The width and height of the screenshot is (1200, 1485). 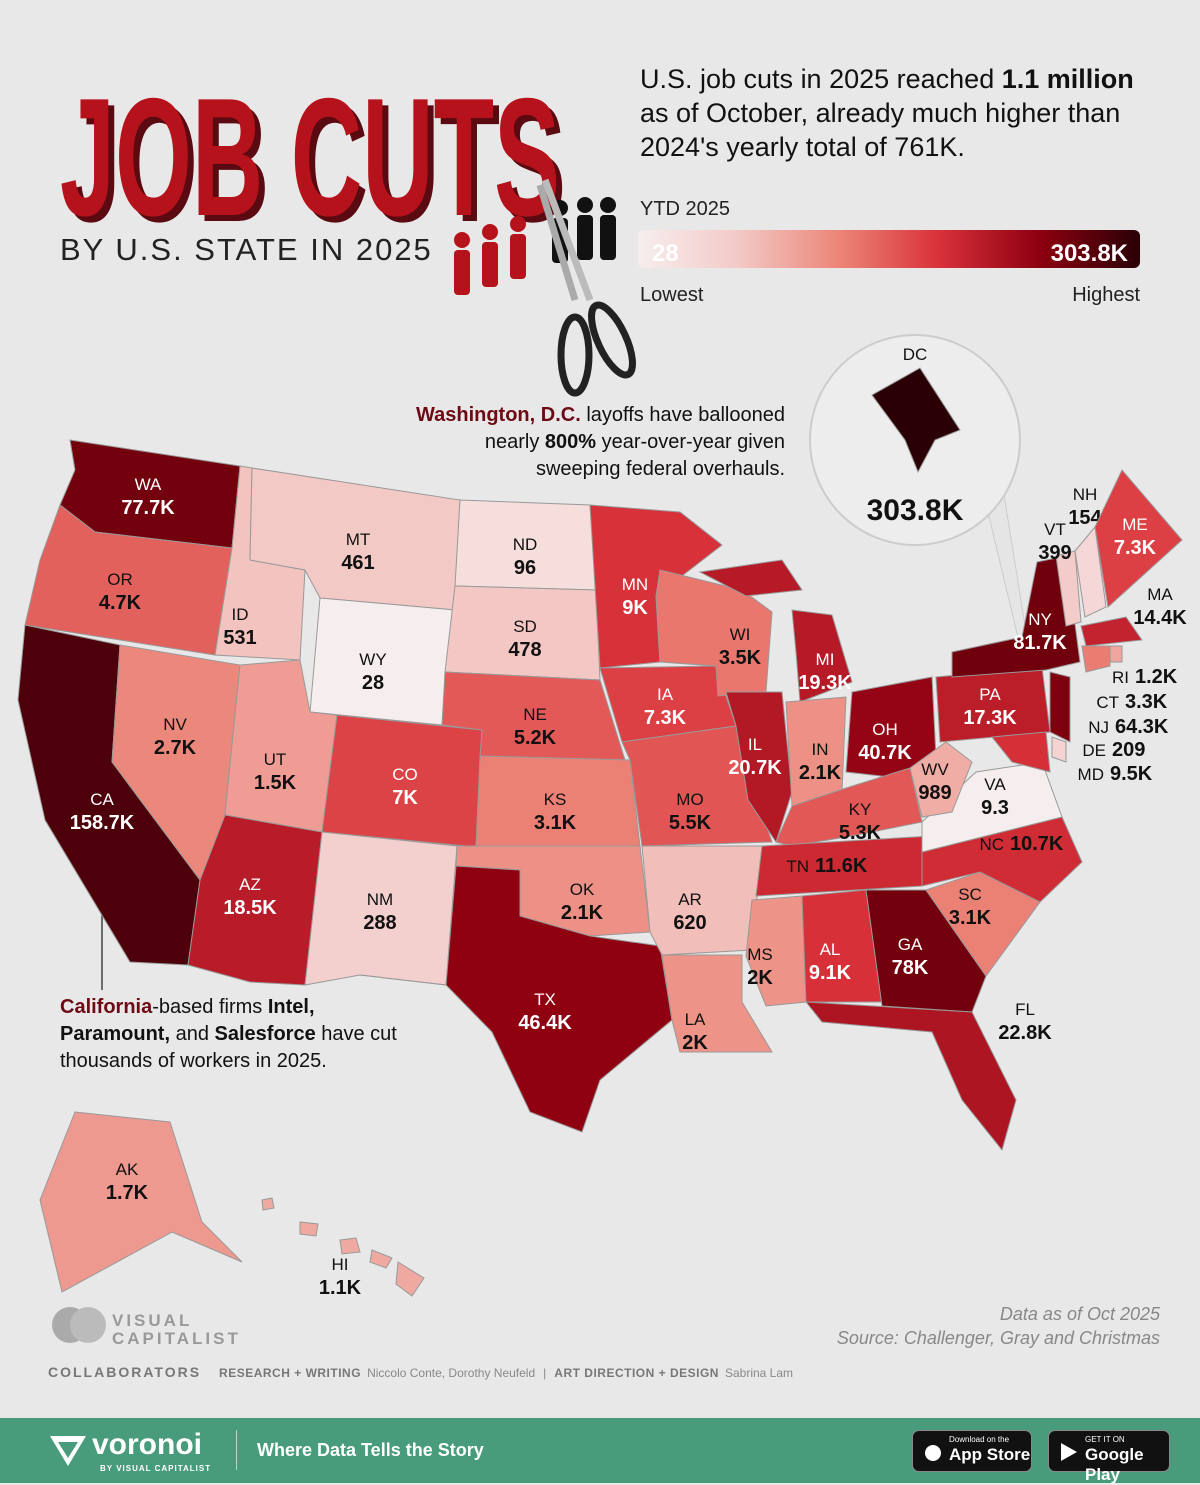 What do you see at coordinates (357, 563) in the screenshot?
I see `state-value: 461` at bounding box center [357, 563].